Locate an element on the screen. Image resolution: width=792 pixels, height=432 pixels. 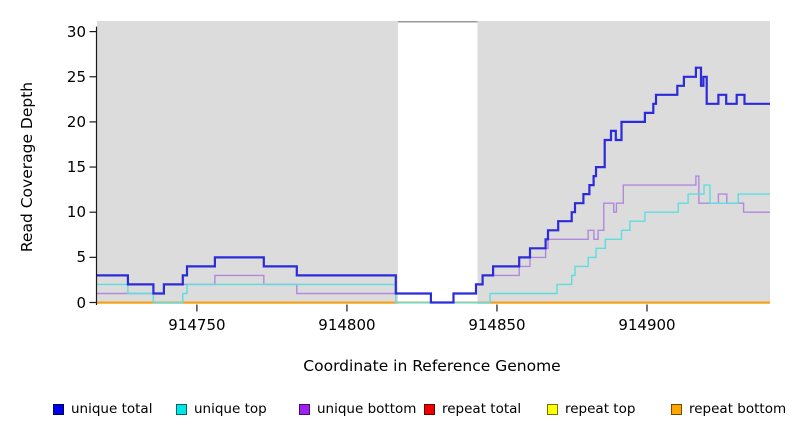
legend-item-repeat_bottom: repeat bottom is located at coordinates (728, 409).